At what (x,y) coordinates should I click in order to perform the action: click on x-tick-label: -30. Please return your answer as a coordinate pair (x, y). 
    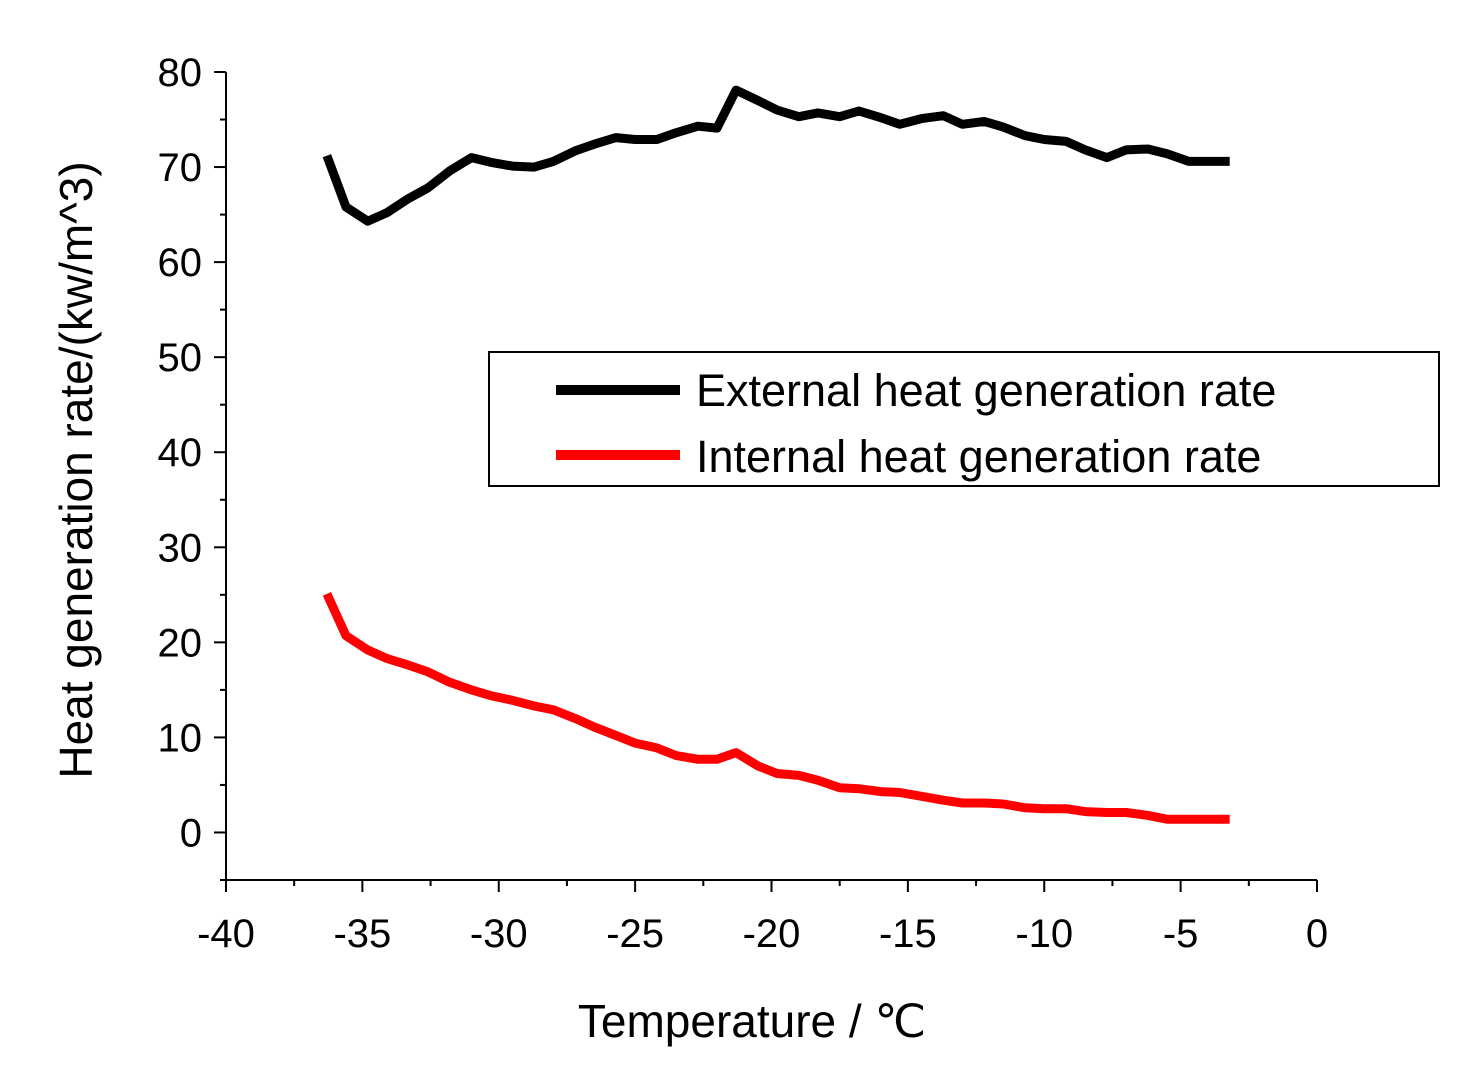
    Looking at the image, I should click on (499, 934).